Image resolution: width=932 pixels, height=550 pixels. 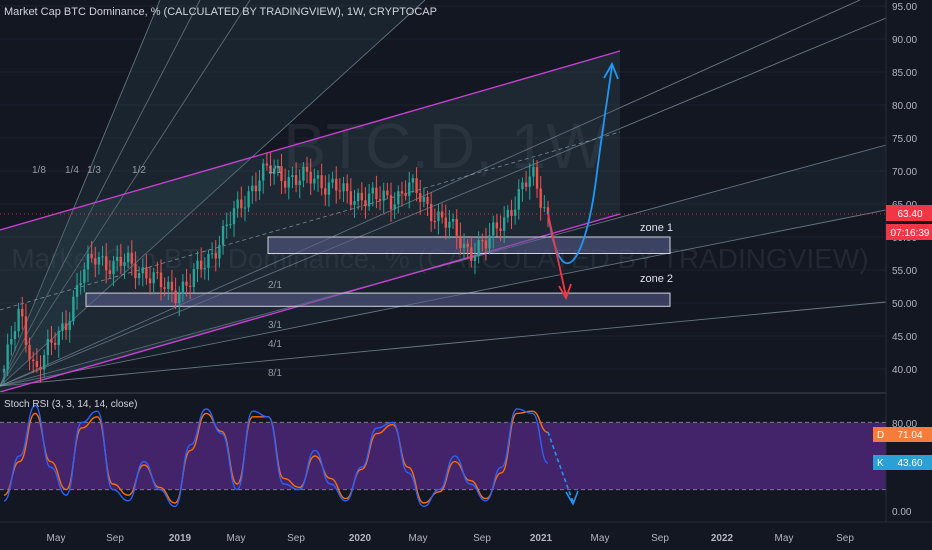 What do you see at coordinates (469, 245) in the screenshot?
I see `zone-1-box` at bounding box center [469, 245].